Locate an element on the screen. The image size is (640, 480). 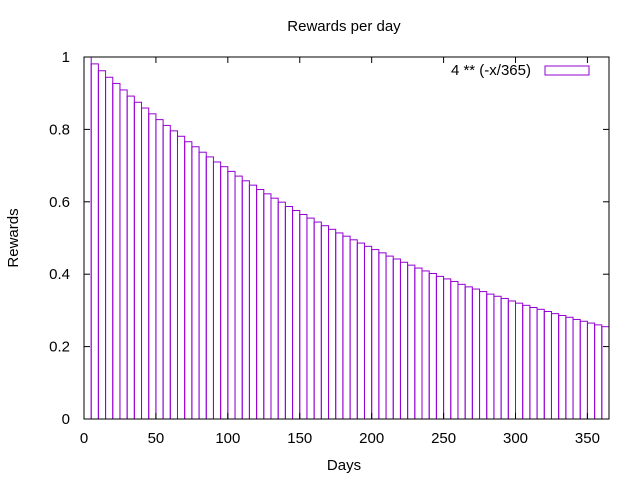
y-tick-label: 0.6 is located at coordinates (59, 202).